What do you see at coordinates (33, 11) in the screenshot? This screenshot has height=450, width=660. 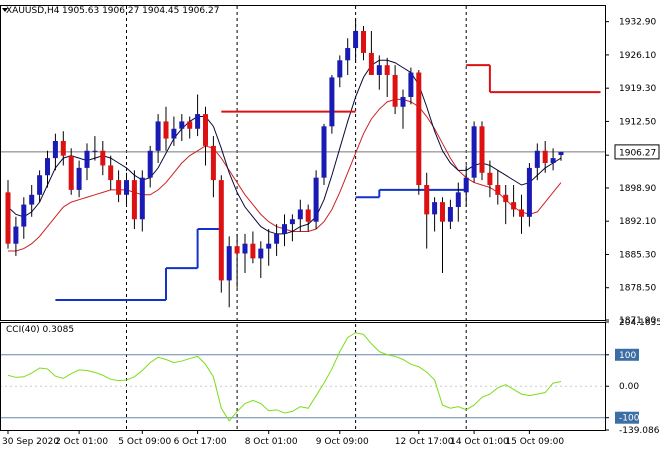 I see `symbol-label: XAUUSD,H4` at bounding box center [33, 11].